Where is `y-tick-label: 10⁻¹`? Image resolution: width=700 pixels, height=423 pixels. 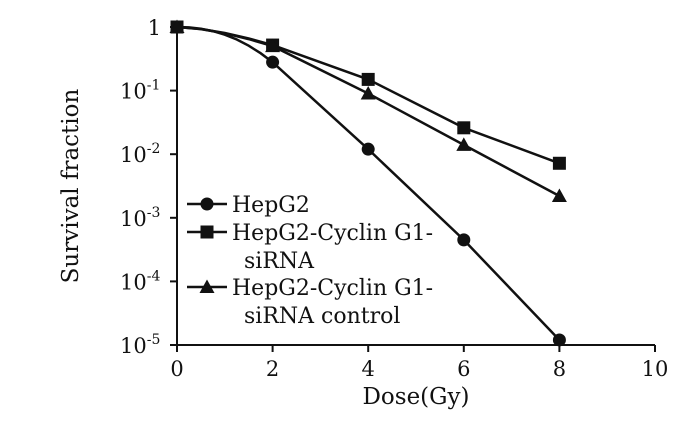 y-tick-label: 10⁻¹ is located at coordinates (140, 91).